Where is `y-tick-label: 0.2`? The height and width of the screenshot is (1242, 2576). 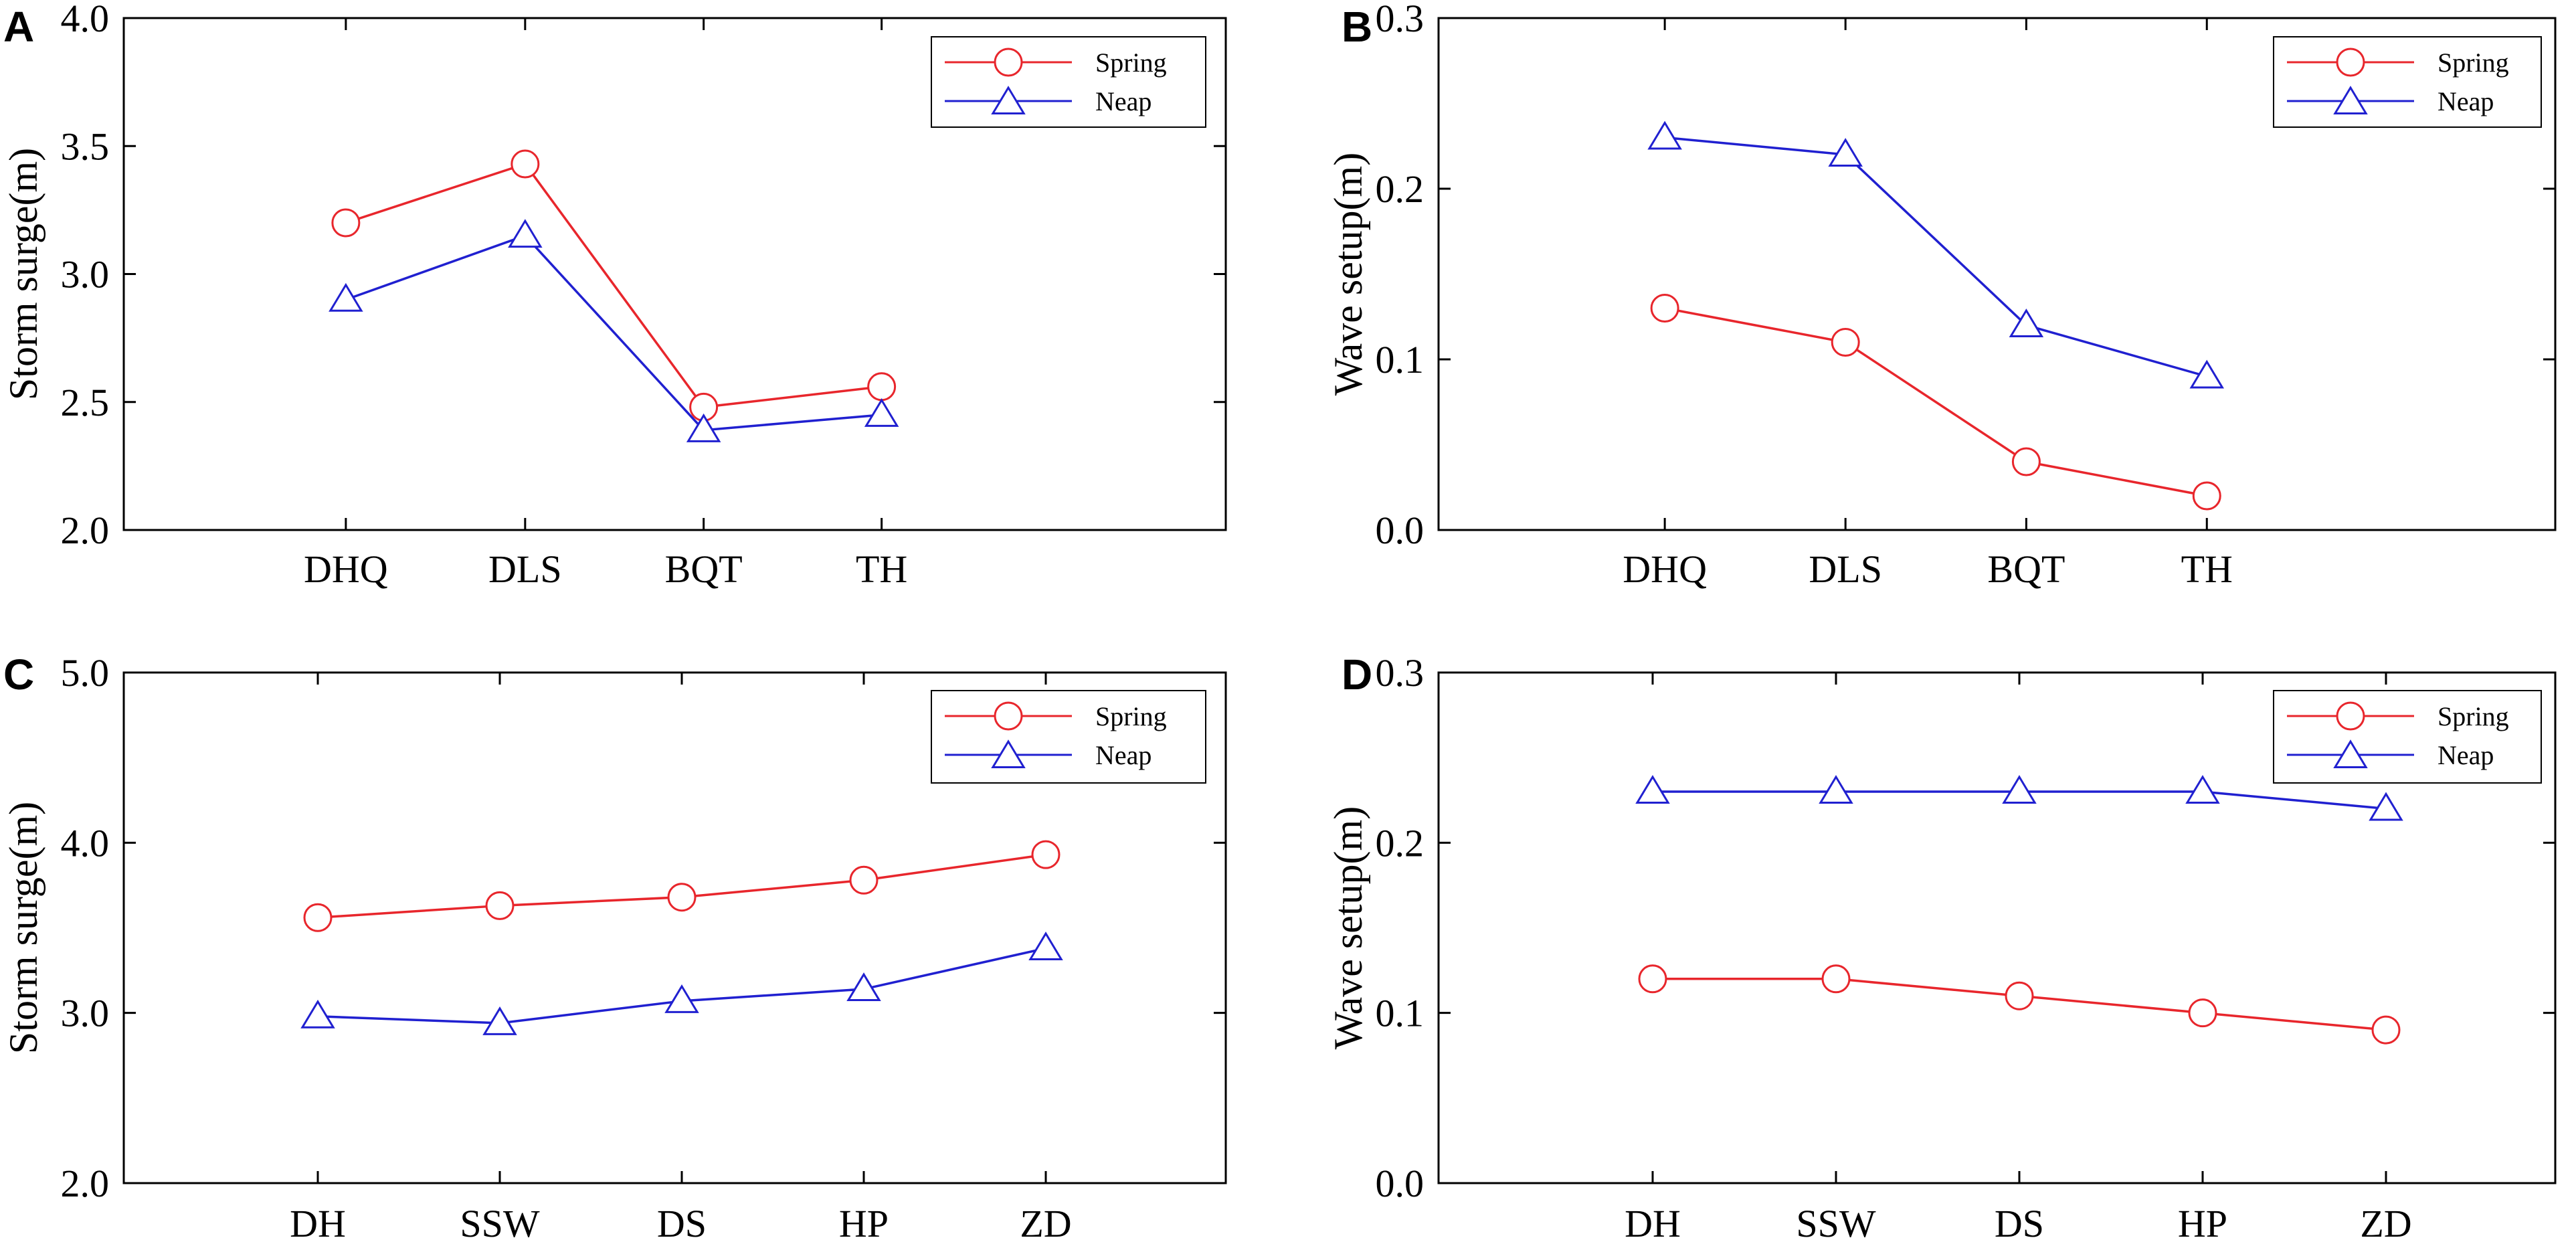
y-tick-label: 0.2 is located at coordinates (1400, 843).